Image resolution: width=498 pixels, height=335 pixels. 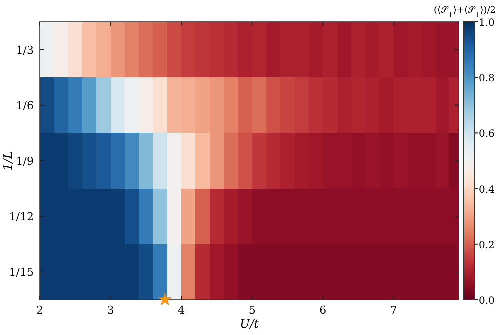 I want to click on x-tick-label: 3, so click(x=110, y=310).